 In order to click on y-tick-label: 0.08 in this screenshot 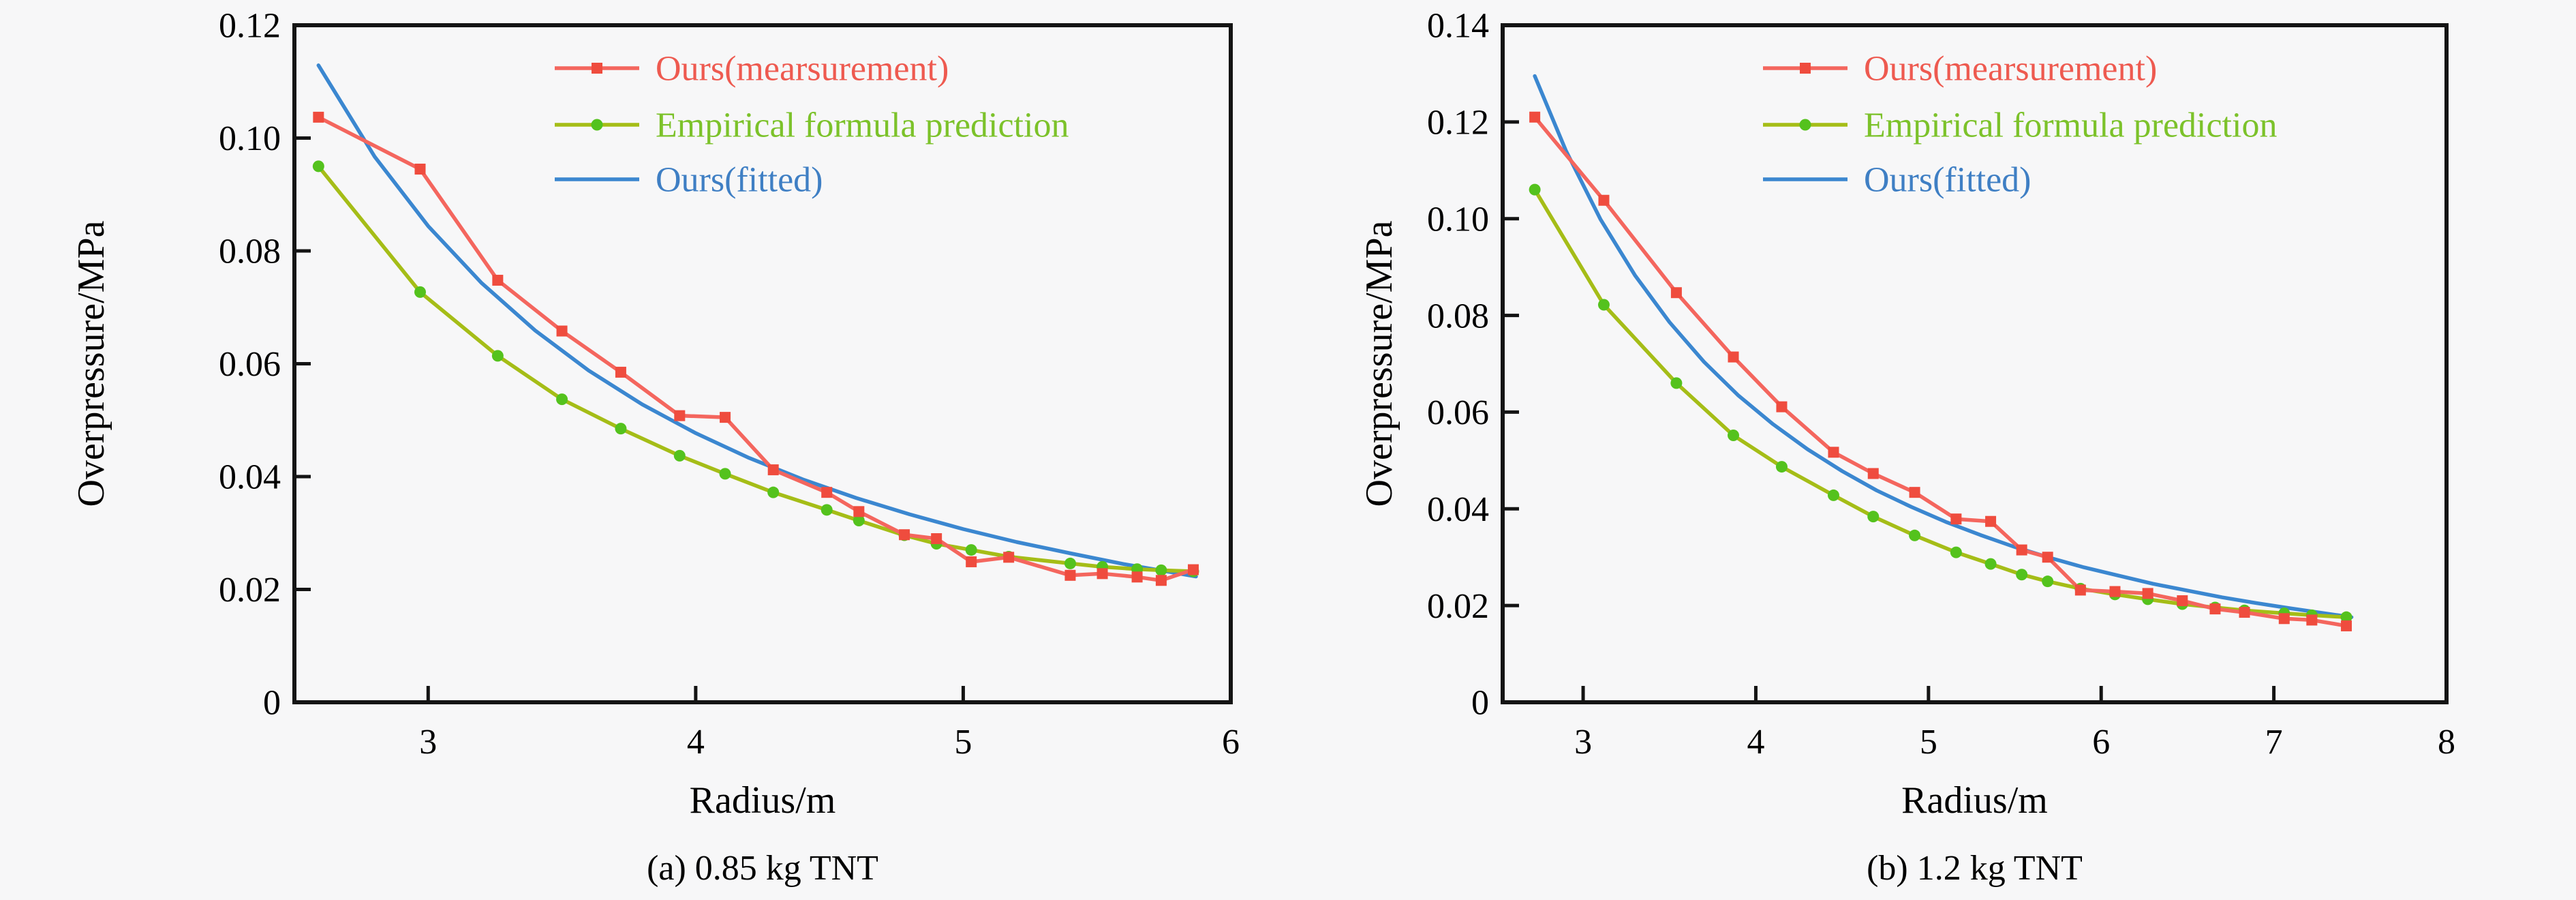, I will do `click(250, 251)`.